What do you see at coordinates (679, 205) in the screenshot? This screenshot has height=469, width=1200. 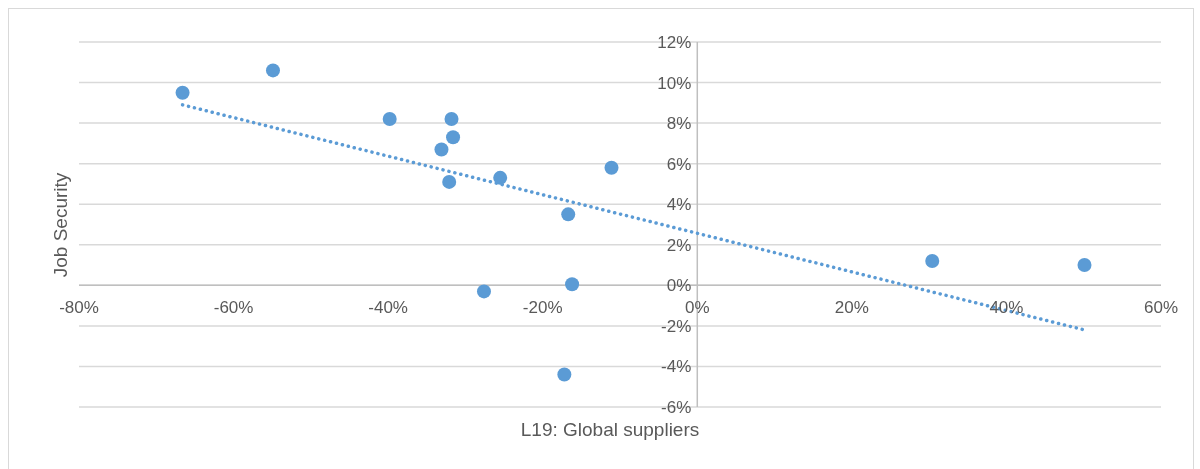 I see `y-tick-label: 4%` at bounding box center [679, 205].